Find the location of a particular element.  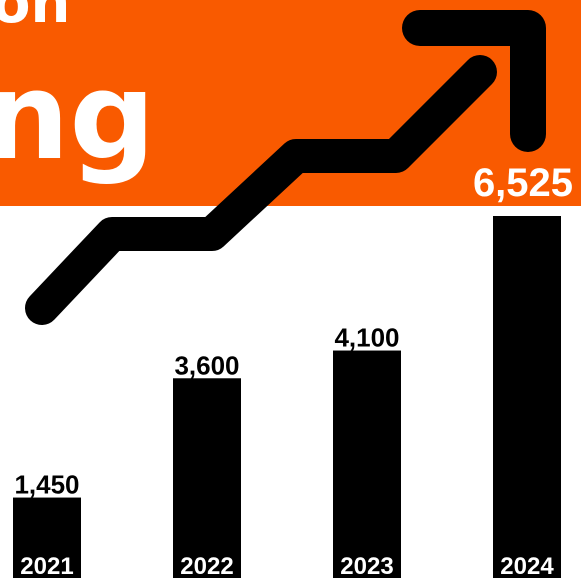

category-label-2021: 2021 is located at coordinates (46, 565).